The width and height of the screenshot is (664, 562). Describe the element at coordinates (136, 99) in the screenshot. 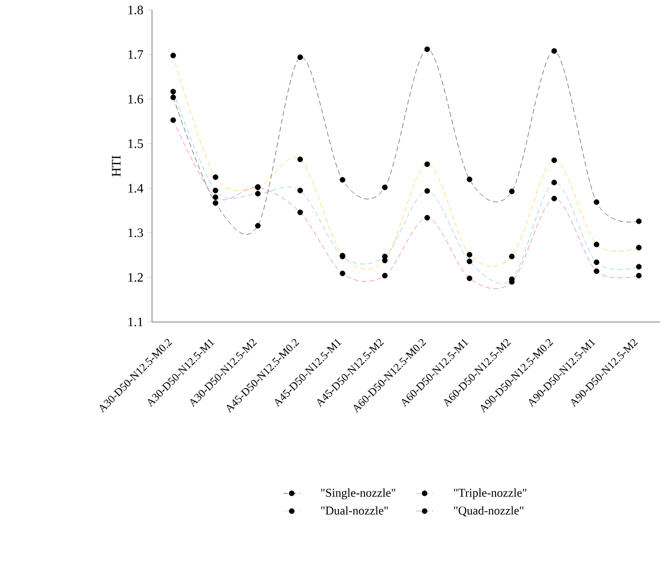

I see `y-tick-label: 1.6` at that location.